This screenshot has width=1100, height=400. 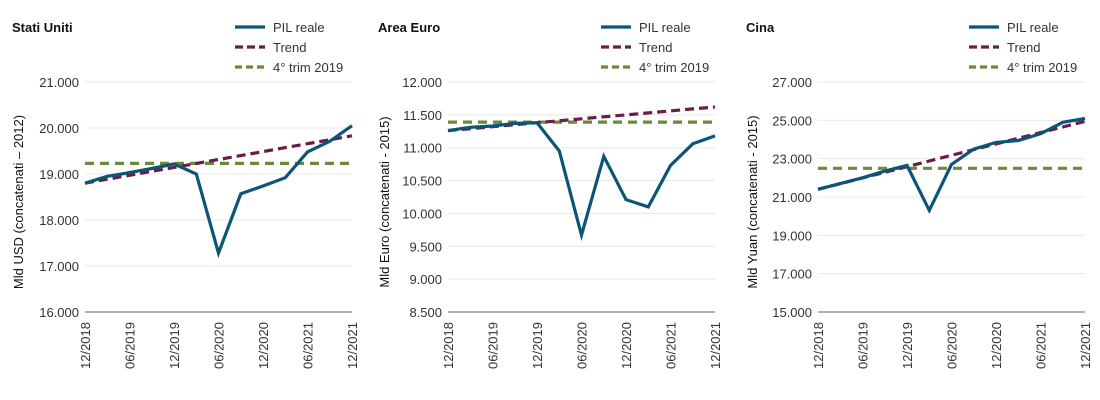 I want to click on y-tick-label: 20.000, so click(x=59, y=128).